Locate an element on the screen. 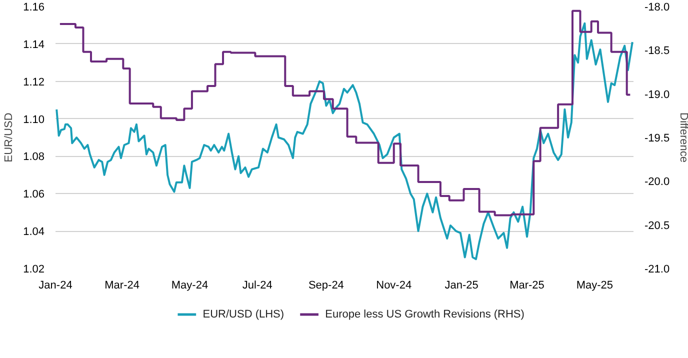 This screenshot has height=358, width=688. y-tick-label: 1.04 is located at coordinates (34, 232).